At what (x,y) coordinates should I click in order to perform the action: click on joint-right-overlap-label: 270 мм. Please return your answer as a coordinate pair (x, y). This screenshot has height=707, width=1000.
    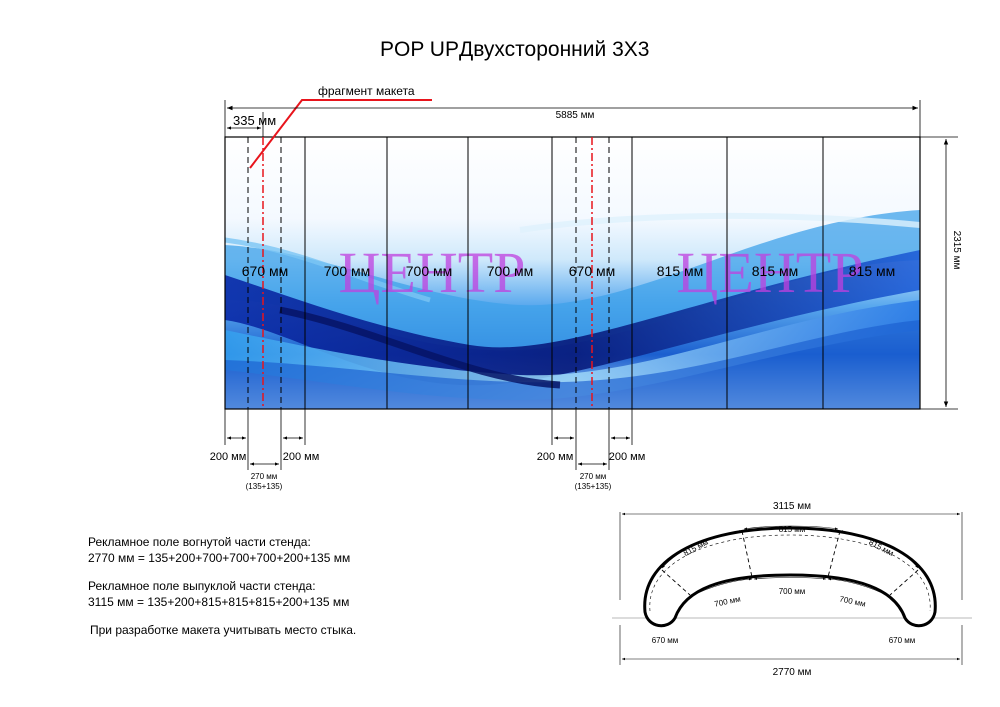
    Looking at the image, I should click on (593, 476).